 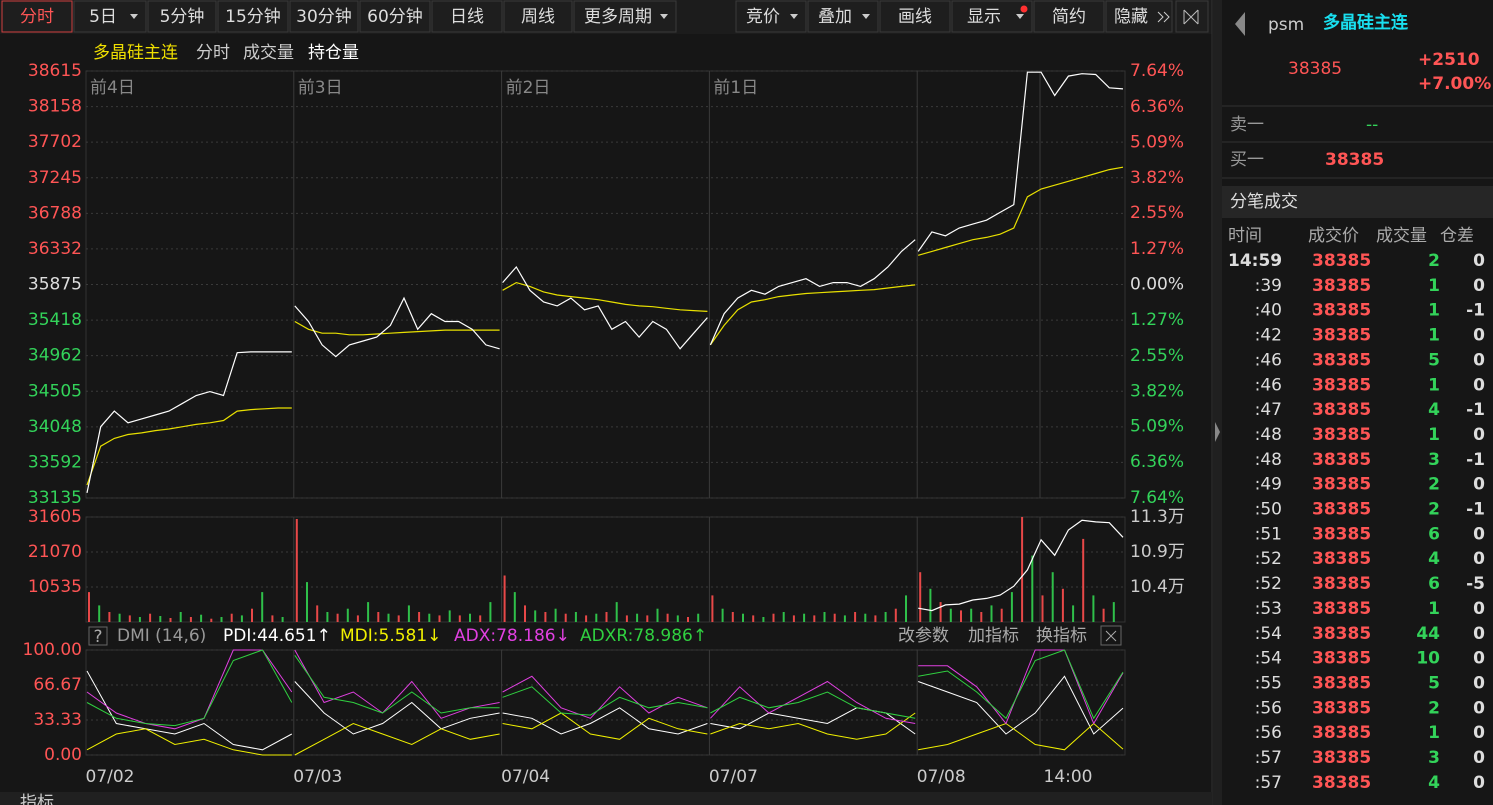 I want to click on tool-label: 简约, so click(x=1069, y=17).